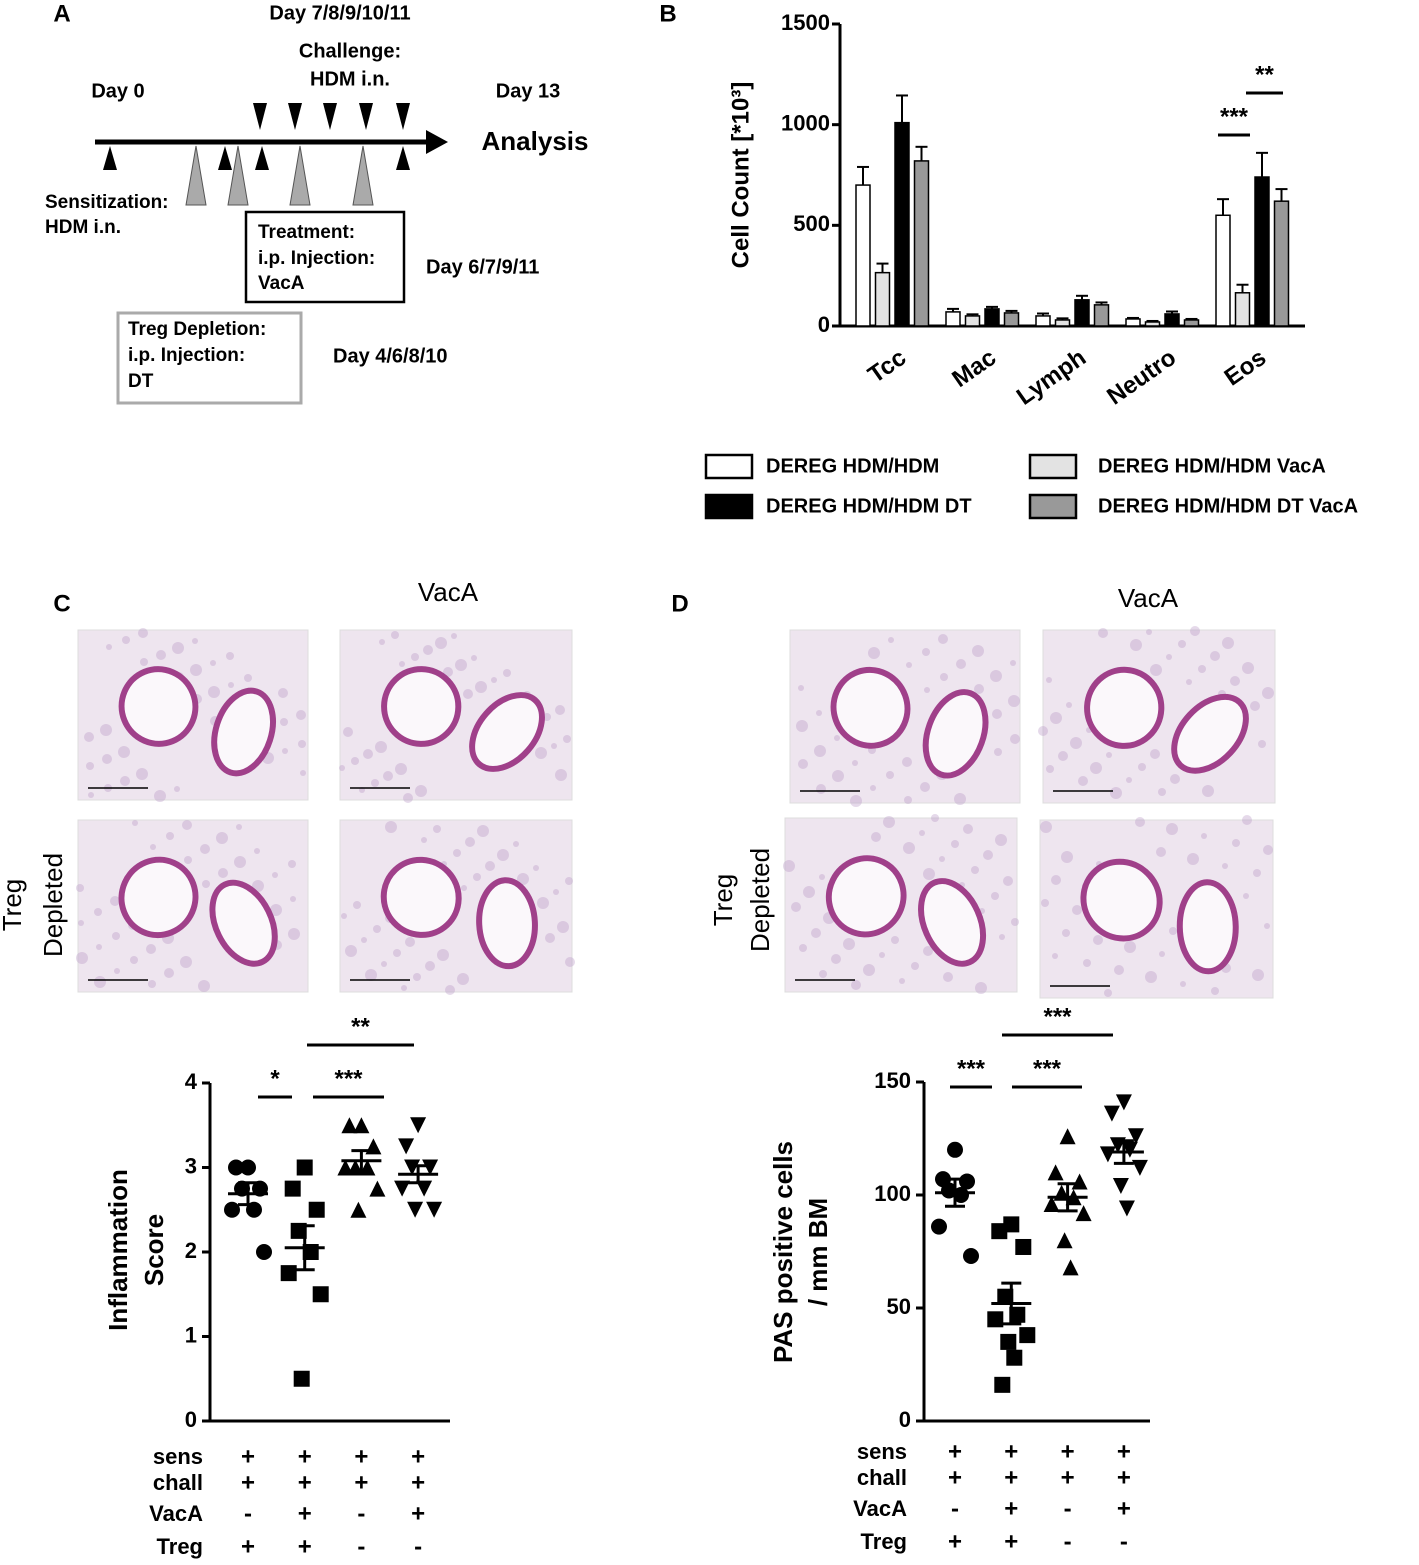  Describe the element at coordinates (528, 91) in the screenshot. I see `day-label: Day 13` at that location.